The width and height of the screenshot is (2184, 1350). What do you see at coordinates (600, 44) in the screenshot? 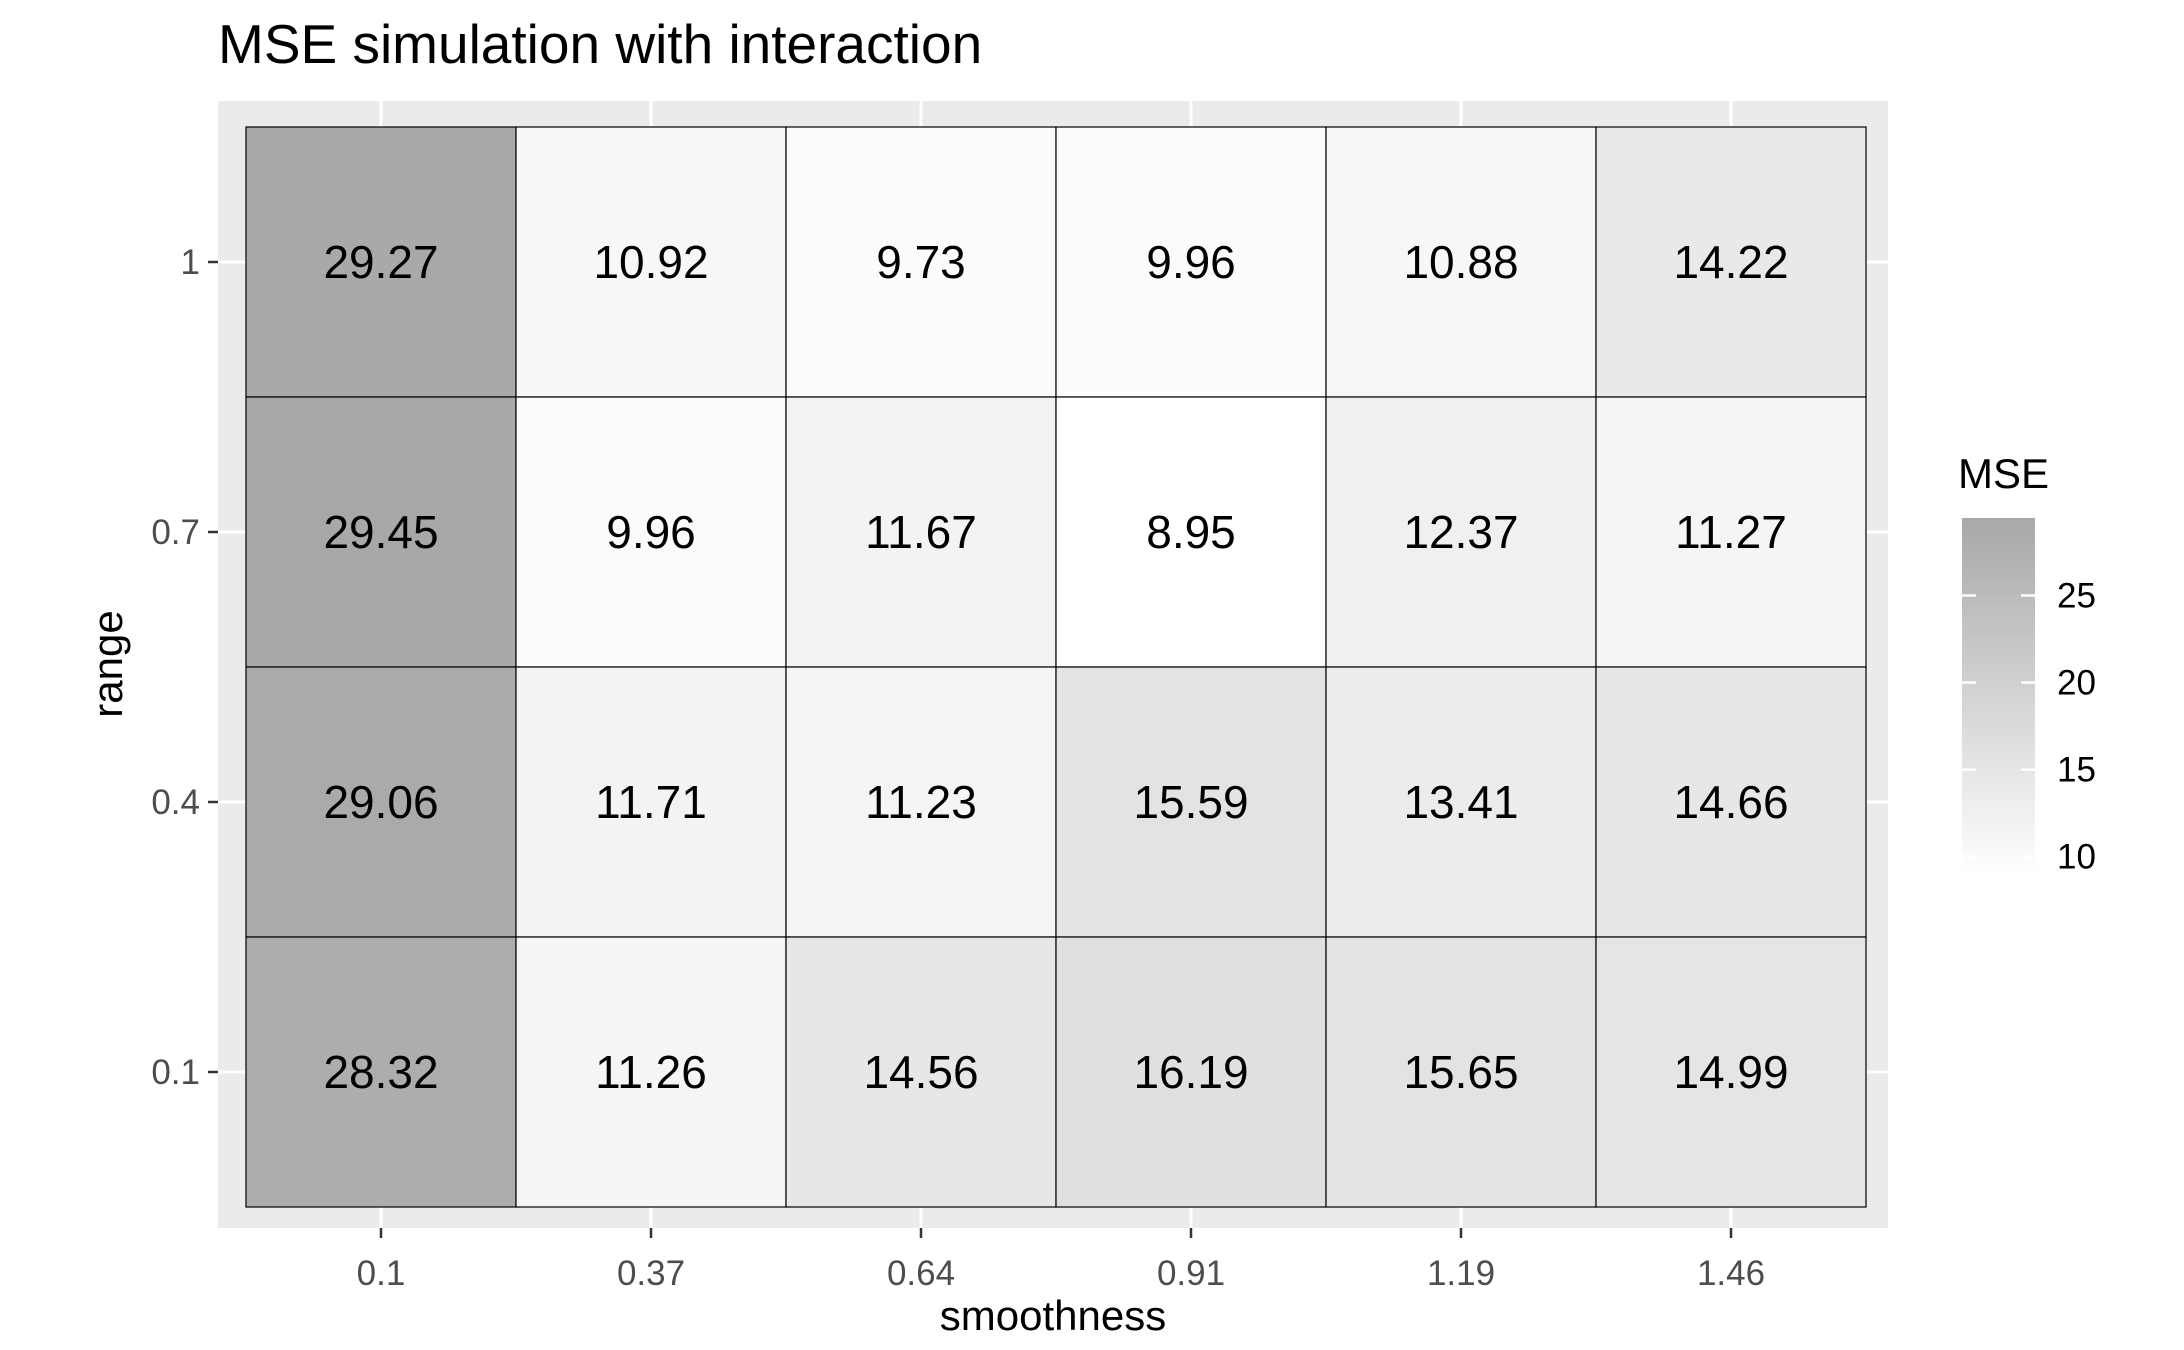
I see `chart-title: MSE simulation with interaction` at bounding box center [600, 44].